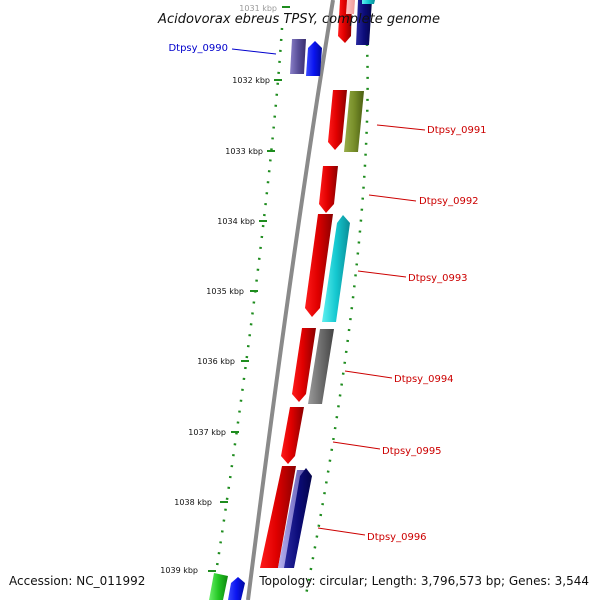  What do you see at coordinates (244, 151) in the screenshot?
I see `tick-label: 1033 kbp` at bounding box center [244, 151].